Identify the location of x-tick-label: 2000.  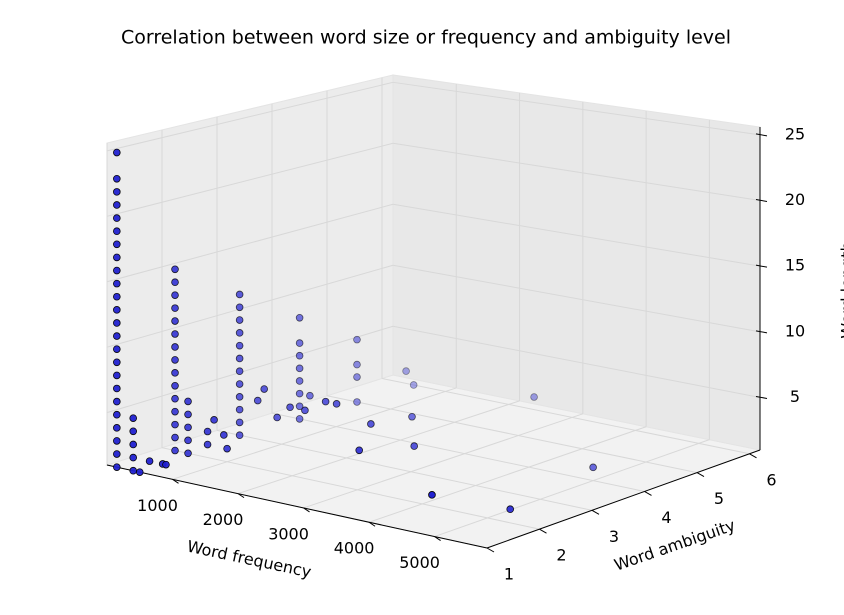
(223, 519).